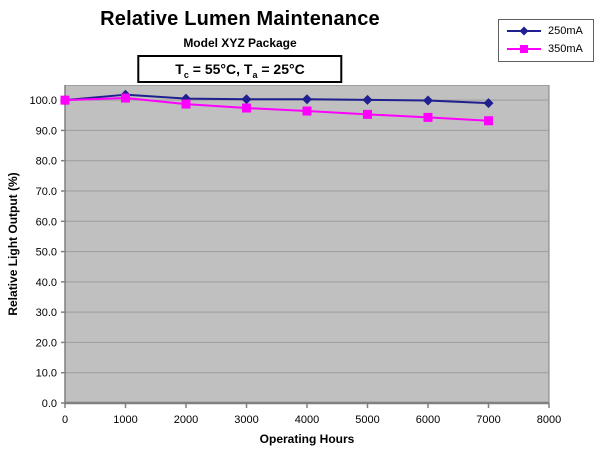 The width and height of the screenshot is (600, 466). Describe the element at coordinates (46, 222) in the screenshot. I see `svg-text: 60.0` at that location.